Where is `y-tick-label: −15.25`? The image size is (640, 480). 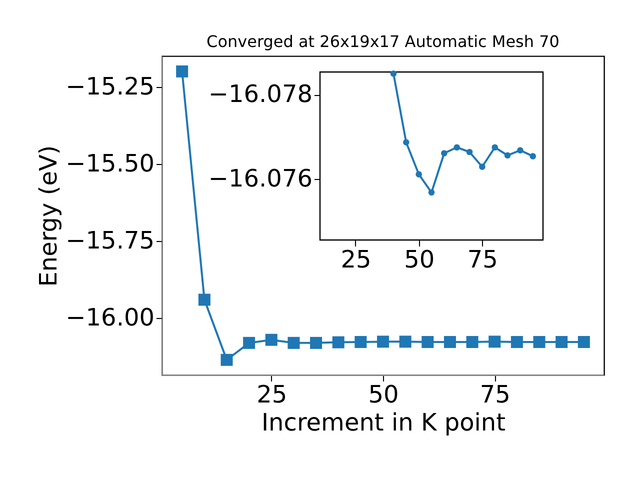 y-tick-label: −15.25 is located at coordinates (110, 86).